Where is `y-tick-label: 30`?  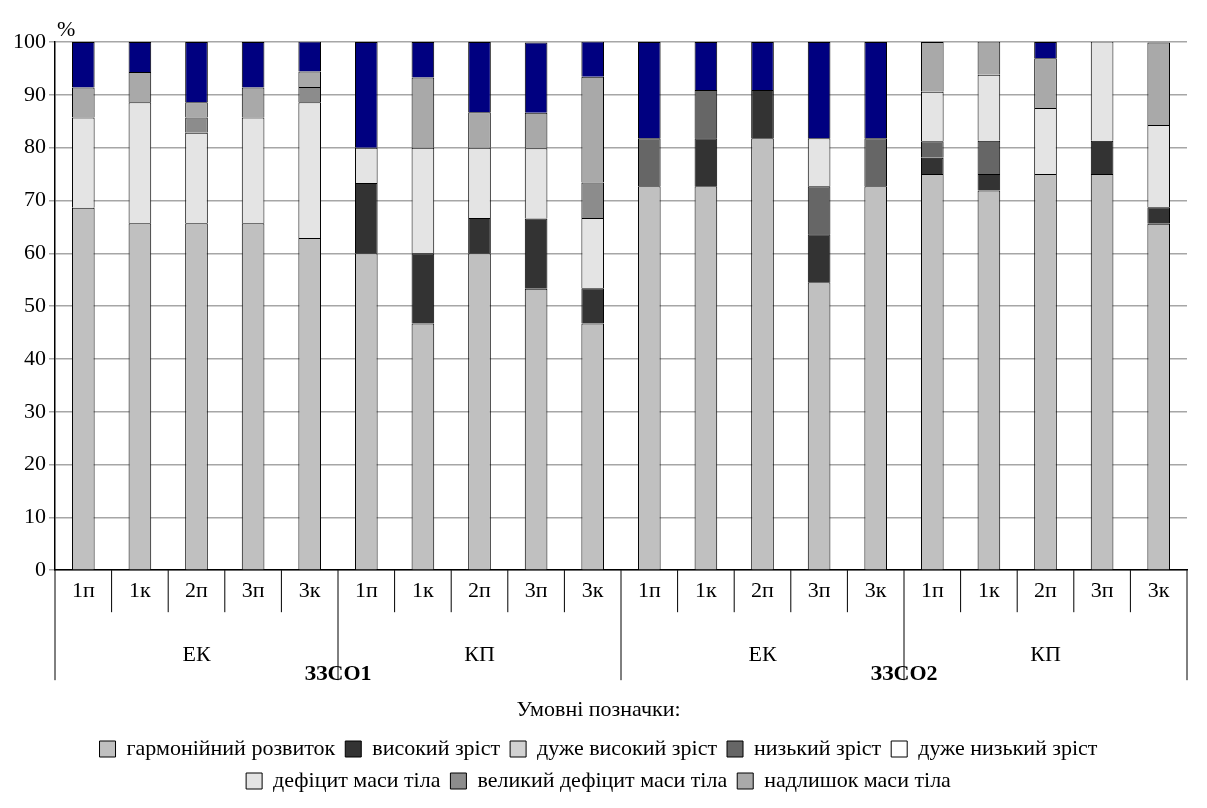
y-tick-label: 30 is located at coordinates (35, 410).